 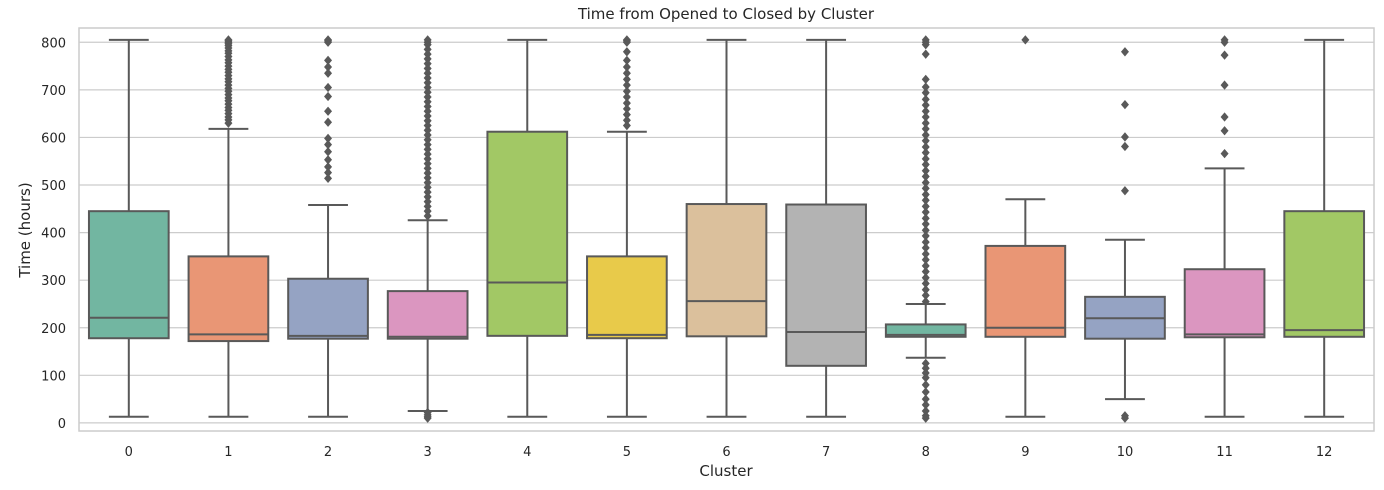 I want to click on x-tick-label: 3, so click(x=428, y=452).